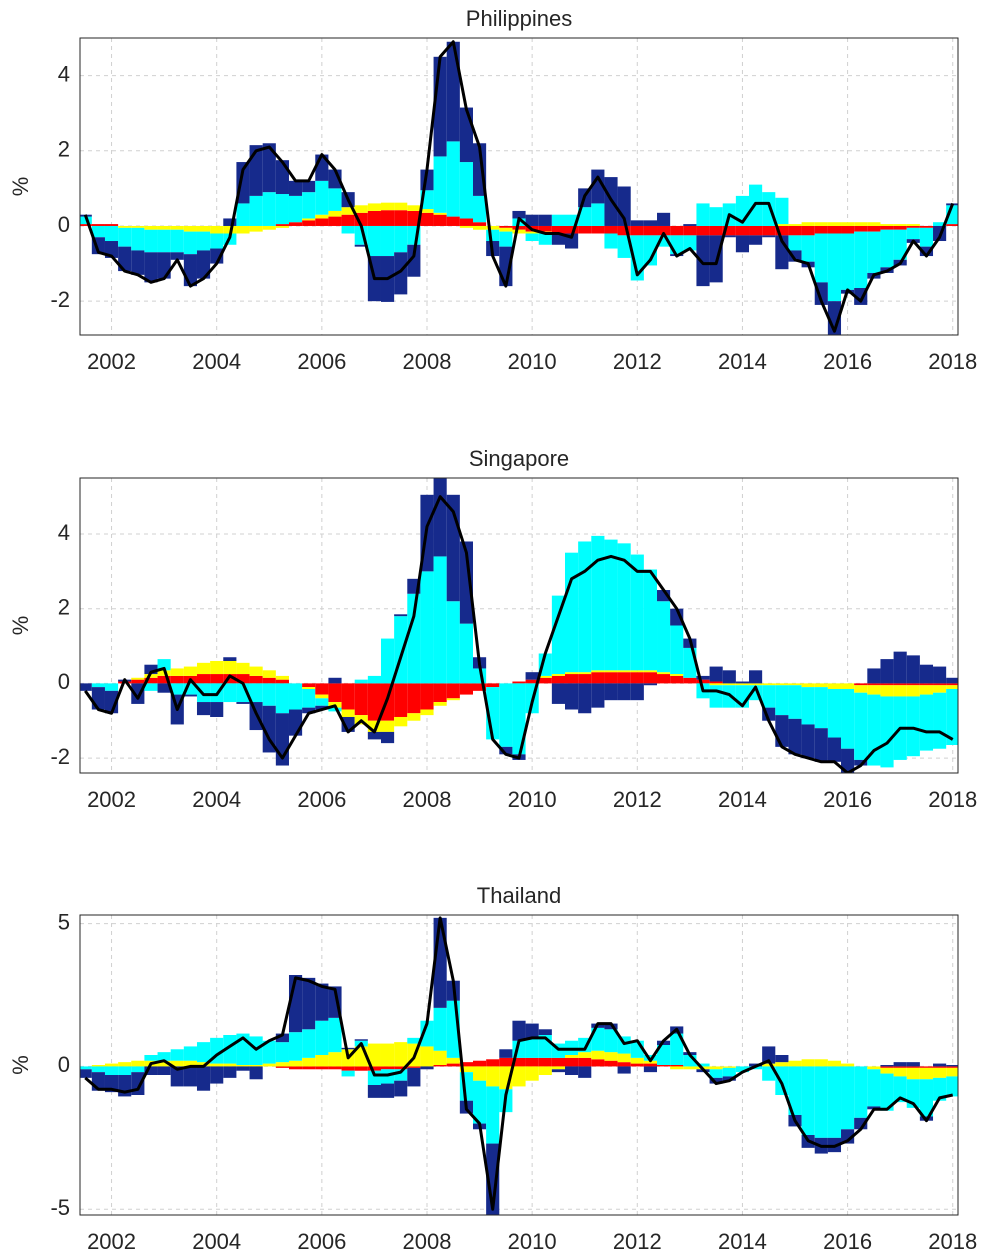 The image size is (994, 1260). Describe the element at coordinates (20, 626) in the screenshot. I see `y-axis-label: %` at that location.